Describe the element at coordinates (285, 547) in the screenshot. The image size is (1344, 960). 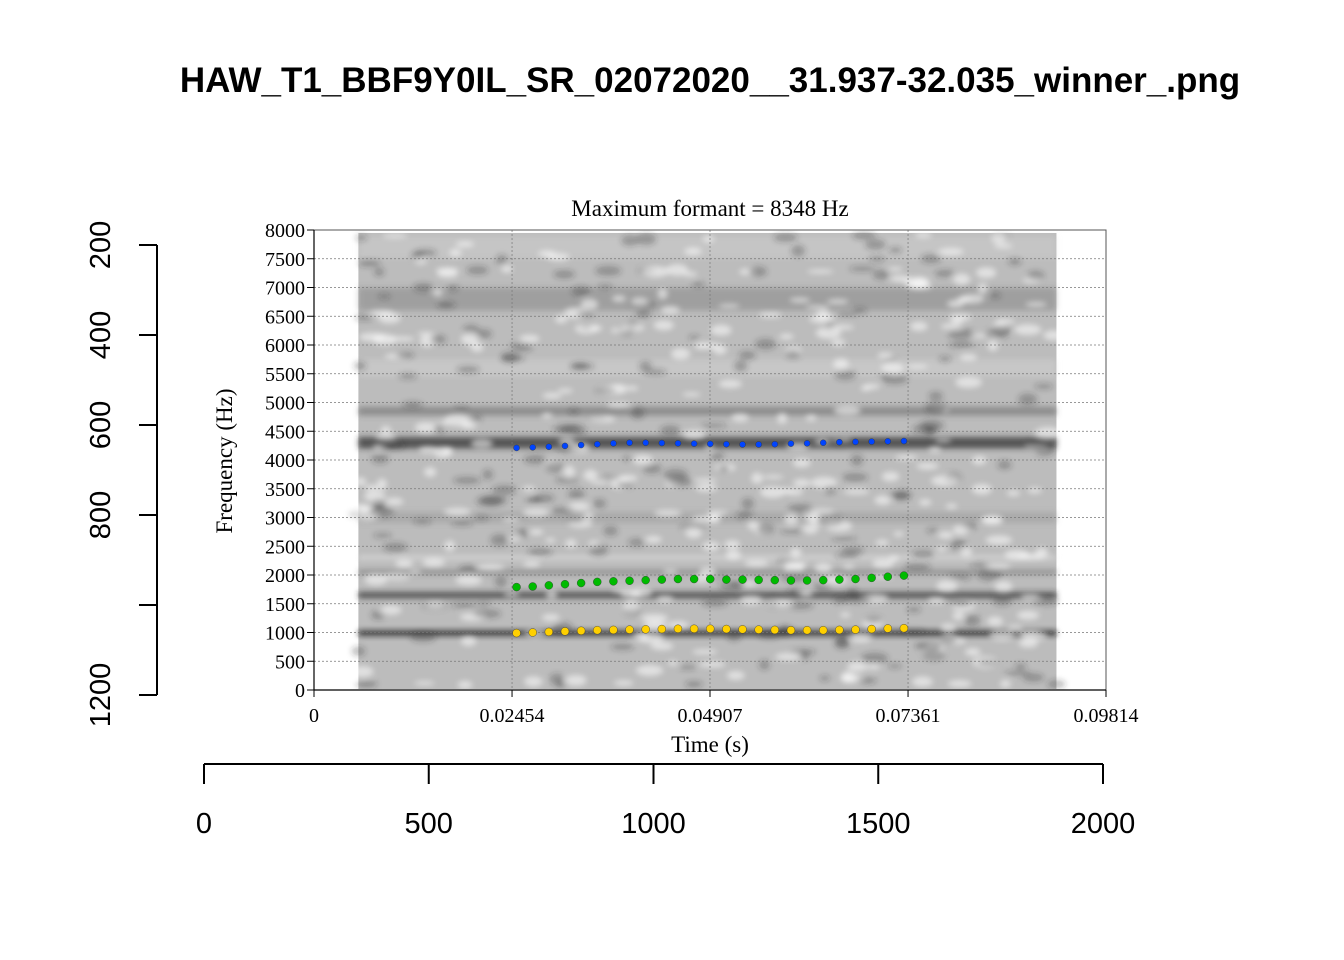
I see `y-tick-label: 2500` at that location.